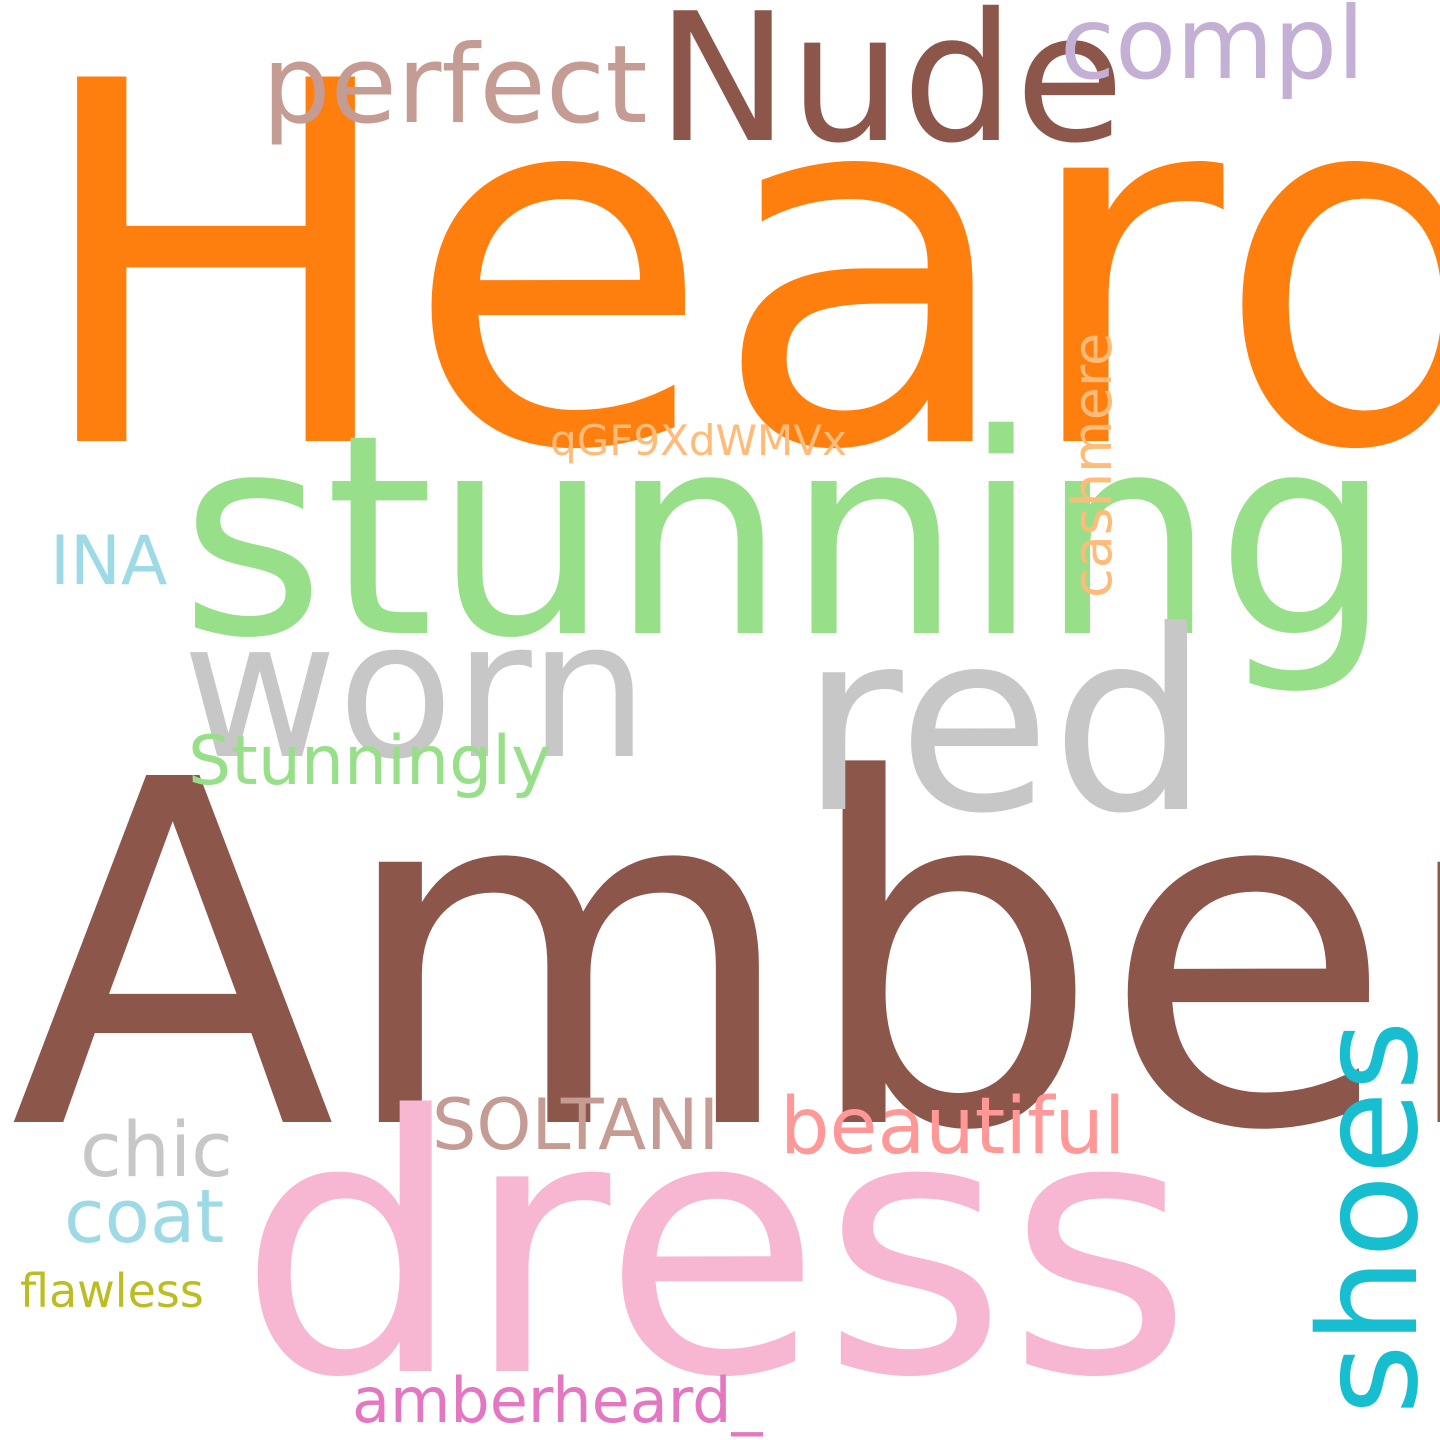 Image resolution: width=1440 pixels, height=1440 pixels. Describe the element at coordinates (698, 440) in the screenshot. I see `word-qgf9xdwmvx: qGF9XdWMVx` at that location.